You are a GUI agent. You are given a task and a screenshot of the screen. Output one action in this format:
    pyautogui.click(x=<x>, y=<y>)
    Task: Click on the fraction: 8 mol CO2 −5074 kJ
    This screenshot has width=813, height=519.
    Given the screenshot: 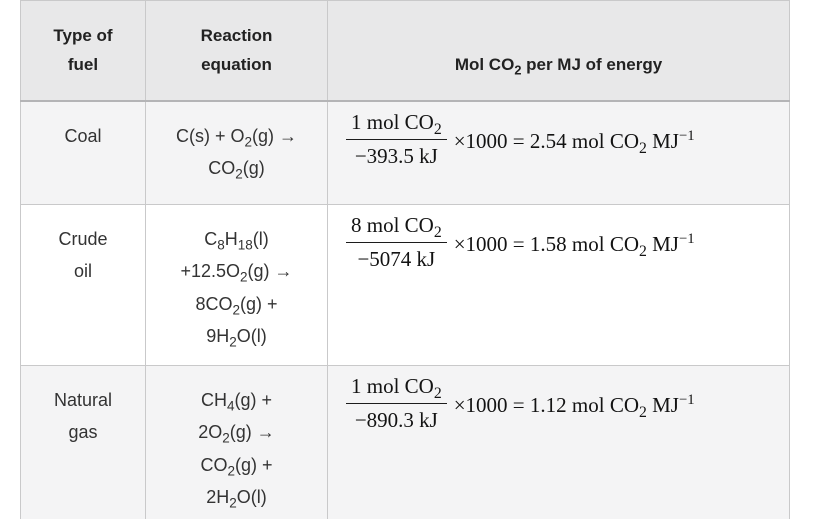 What is the action you would take?
    pyautogui.click(x=396, y=242)
    